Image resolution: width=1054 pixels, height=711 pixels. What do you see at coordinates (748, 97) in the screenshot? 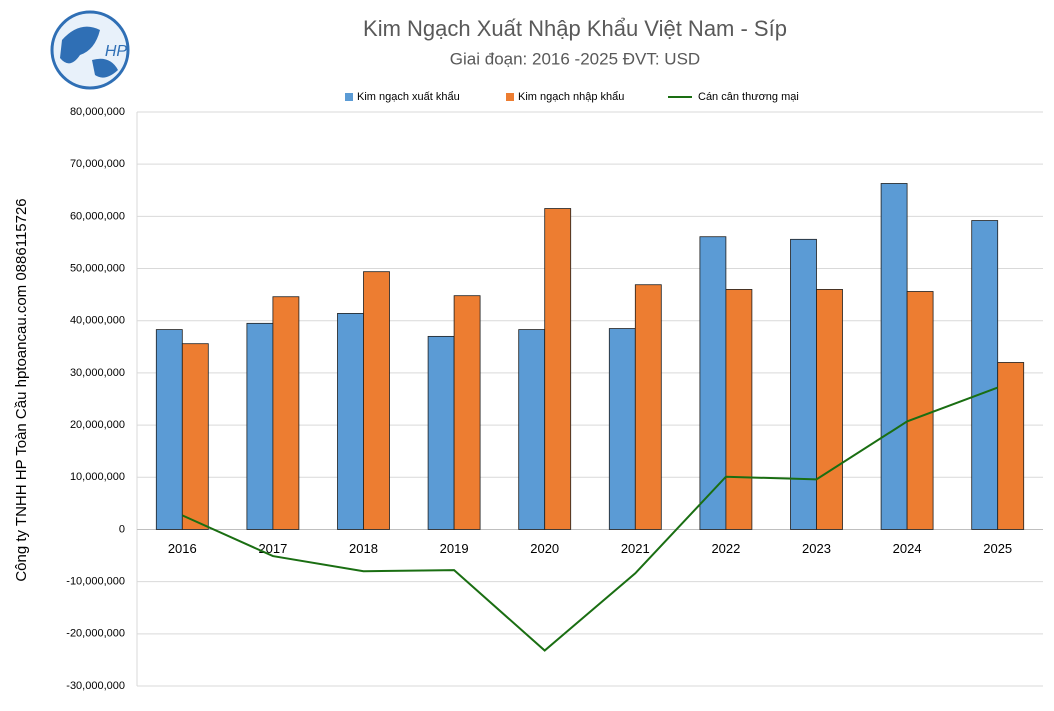
I see `legend-label: Cán cân thương mại` at bounding box center [748, 97].